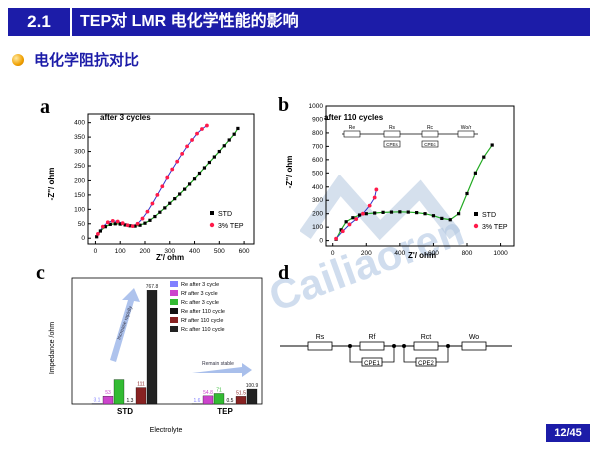 The image size is (600, 450). Describe the element at coordinates (352, 128) in the screenshot. I see `inset-resistor-label: Re` at that location.